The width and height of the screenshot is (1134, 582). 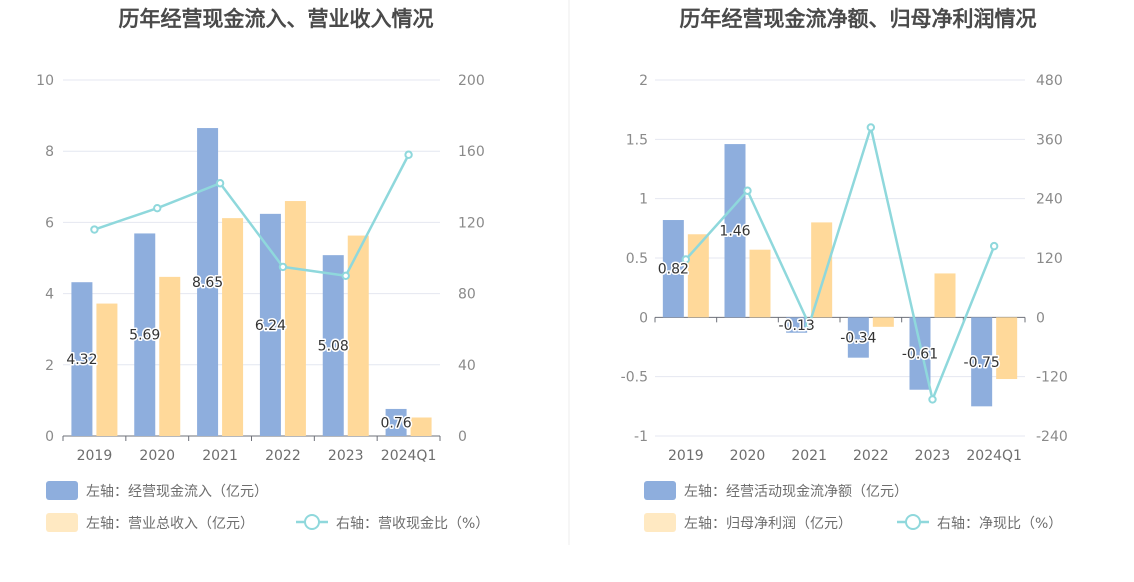 I want to click on data-label-2020: 1.46, so click(x=734, y=232).